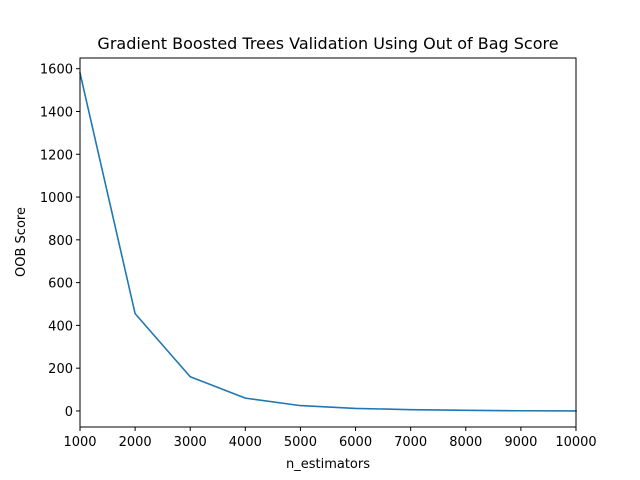  I want to click on x-tick-label: 2000, so click(135, 442).